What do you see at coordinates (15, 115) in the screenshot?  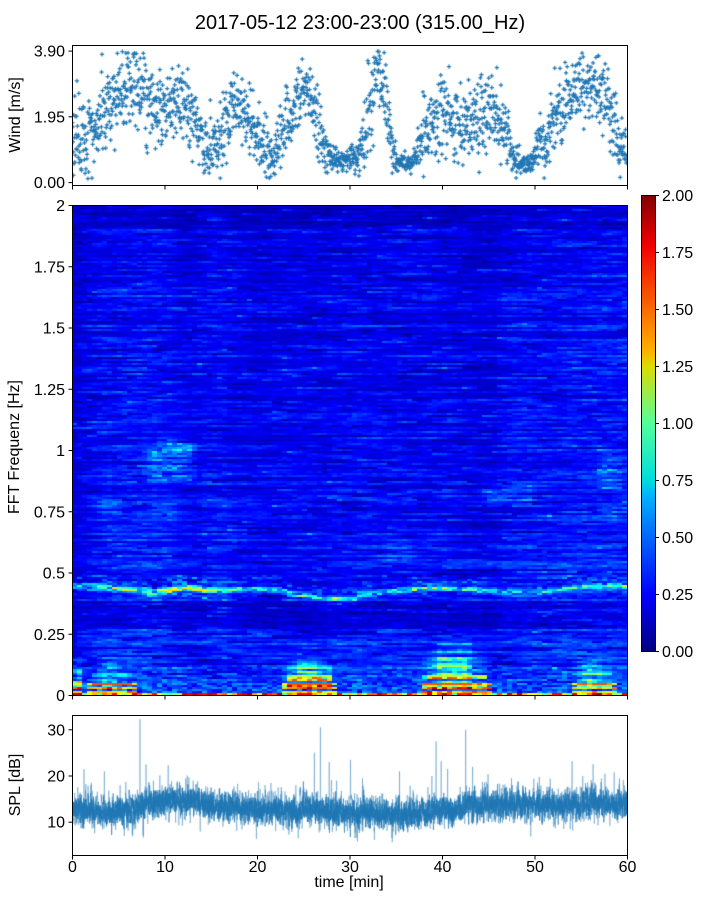 I see `svg-text: Wind [m/s]` at bounding box center [15, 115].